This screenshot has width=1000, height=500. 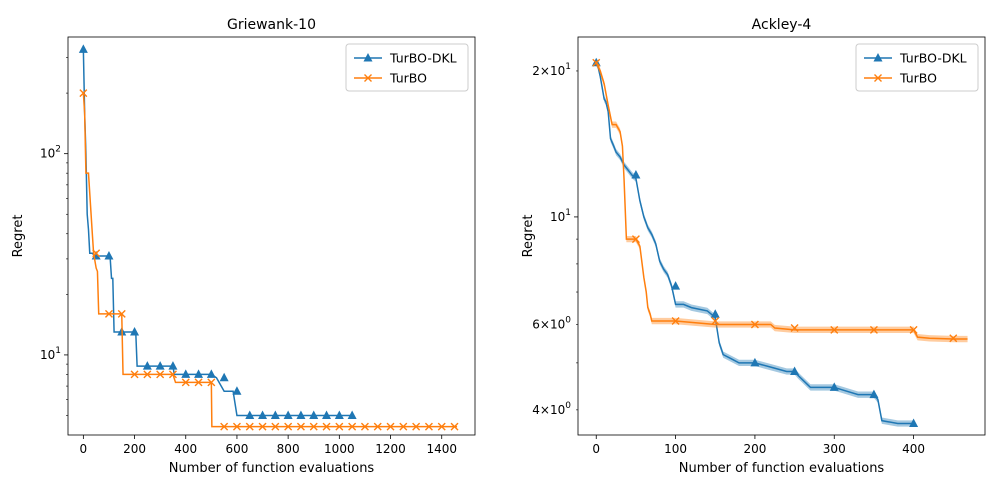 I want to click on x-tick-label: 1000, so click(x=339, y=449).